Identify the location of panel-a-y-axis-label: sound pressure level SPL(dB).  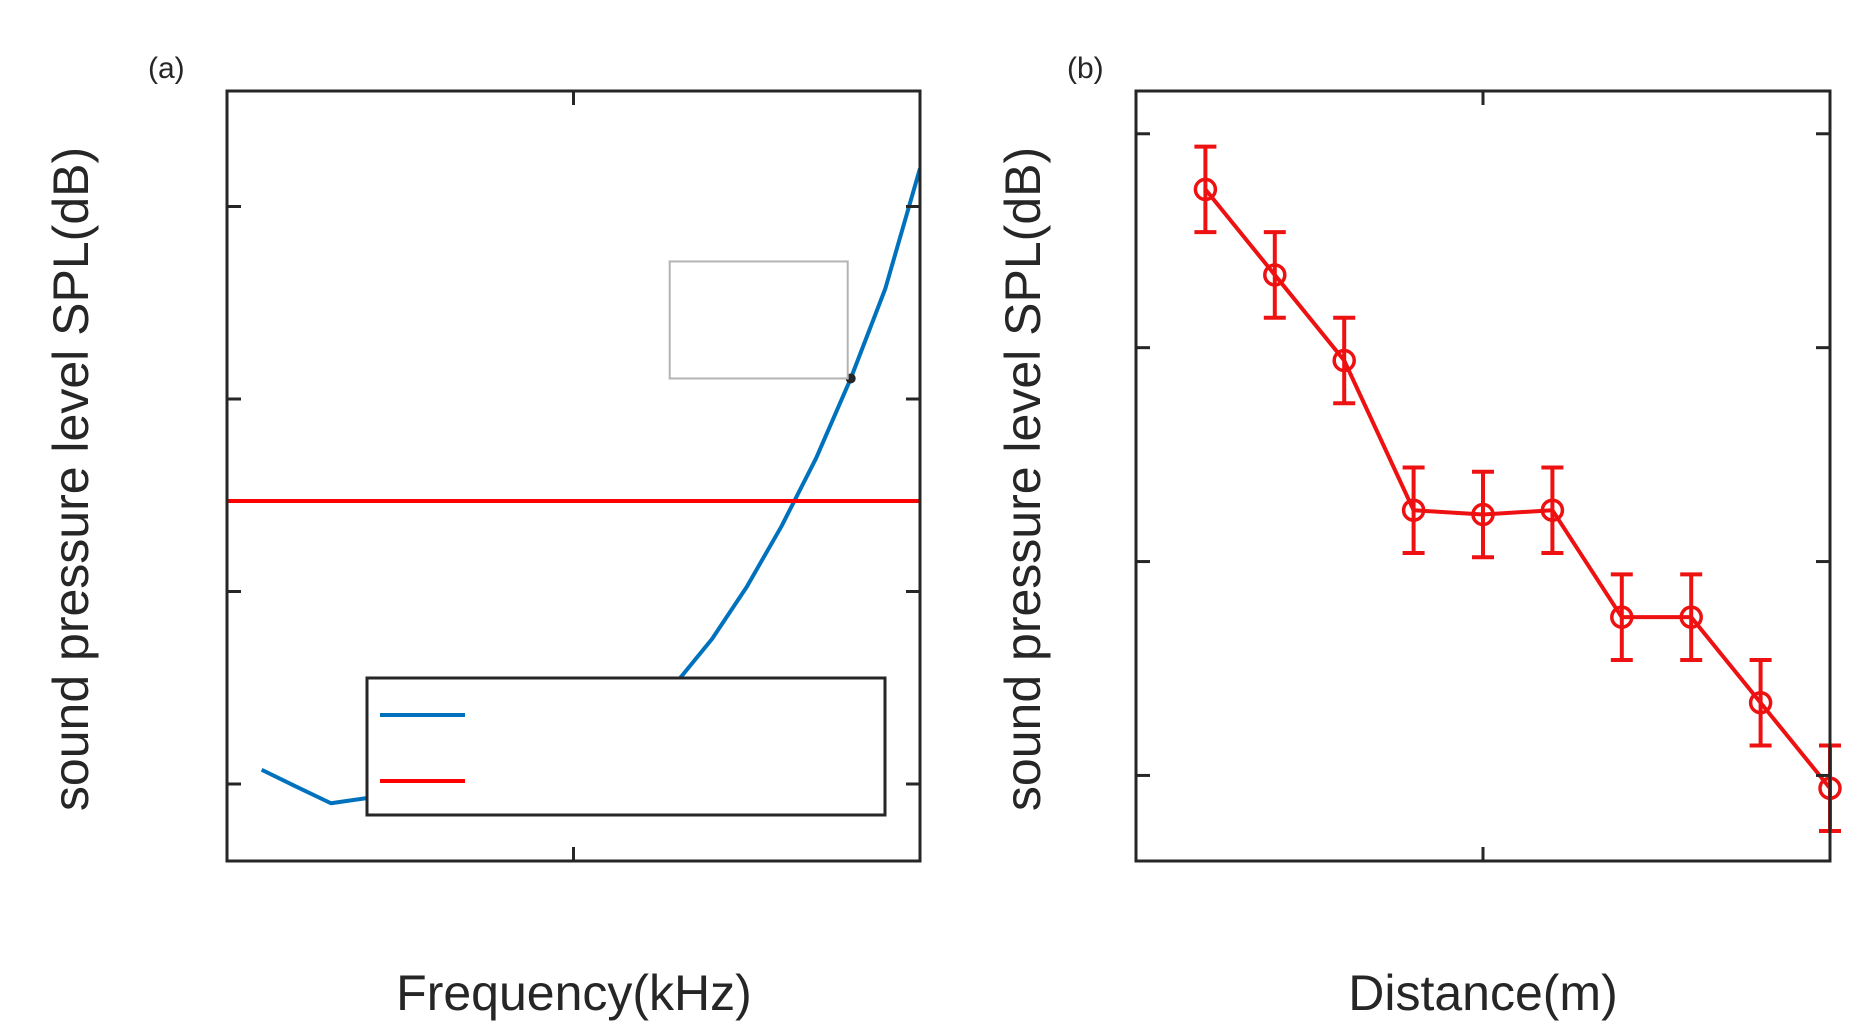
(71, 479).